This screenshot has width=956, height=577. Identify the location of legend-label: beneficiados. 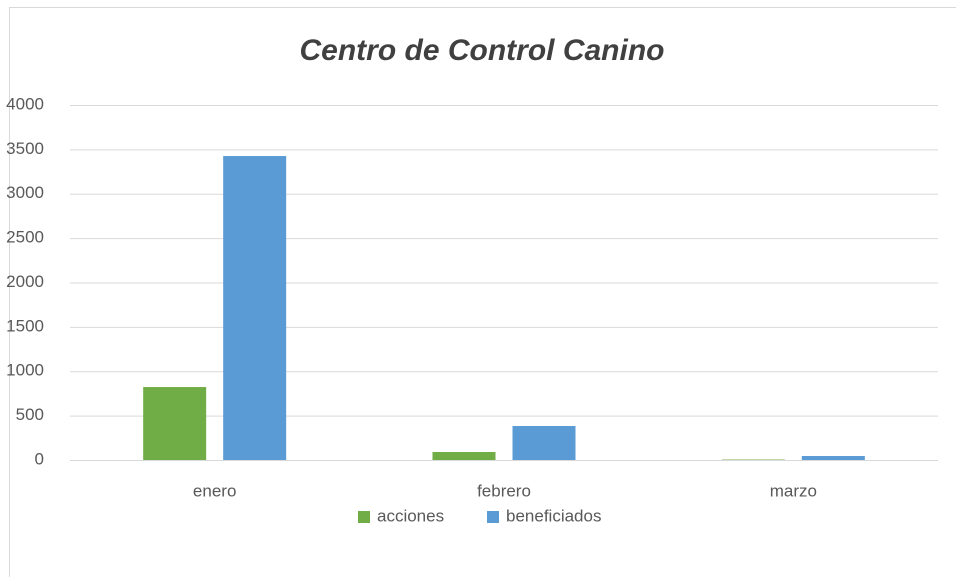
(553, 515).